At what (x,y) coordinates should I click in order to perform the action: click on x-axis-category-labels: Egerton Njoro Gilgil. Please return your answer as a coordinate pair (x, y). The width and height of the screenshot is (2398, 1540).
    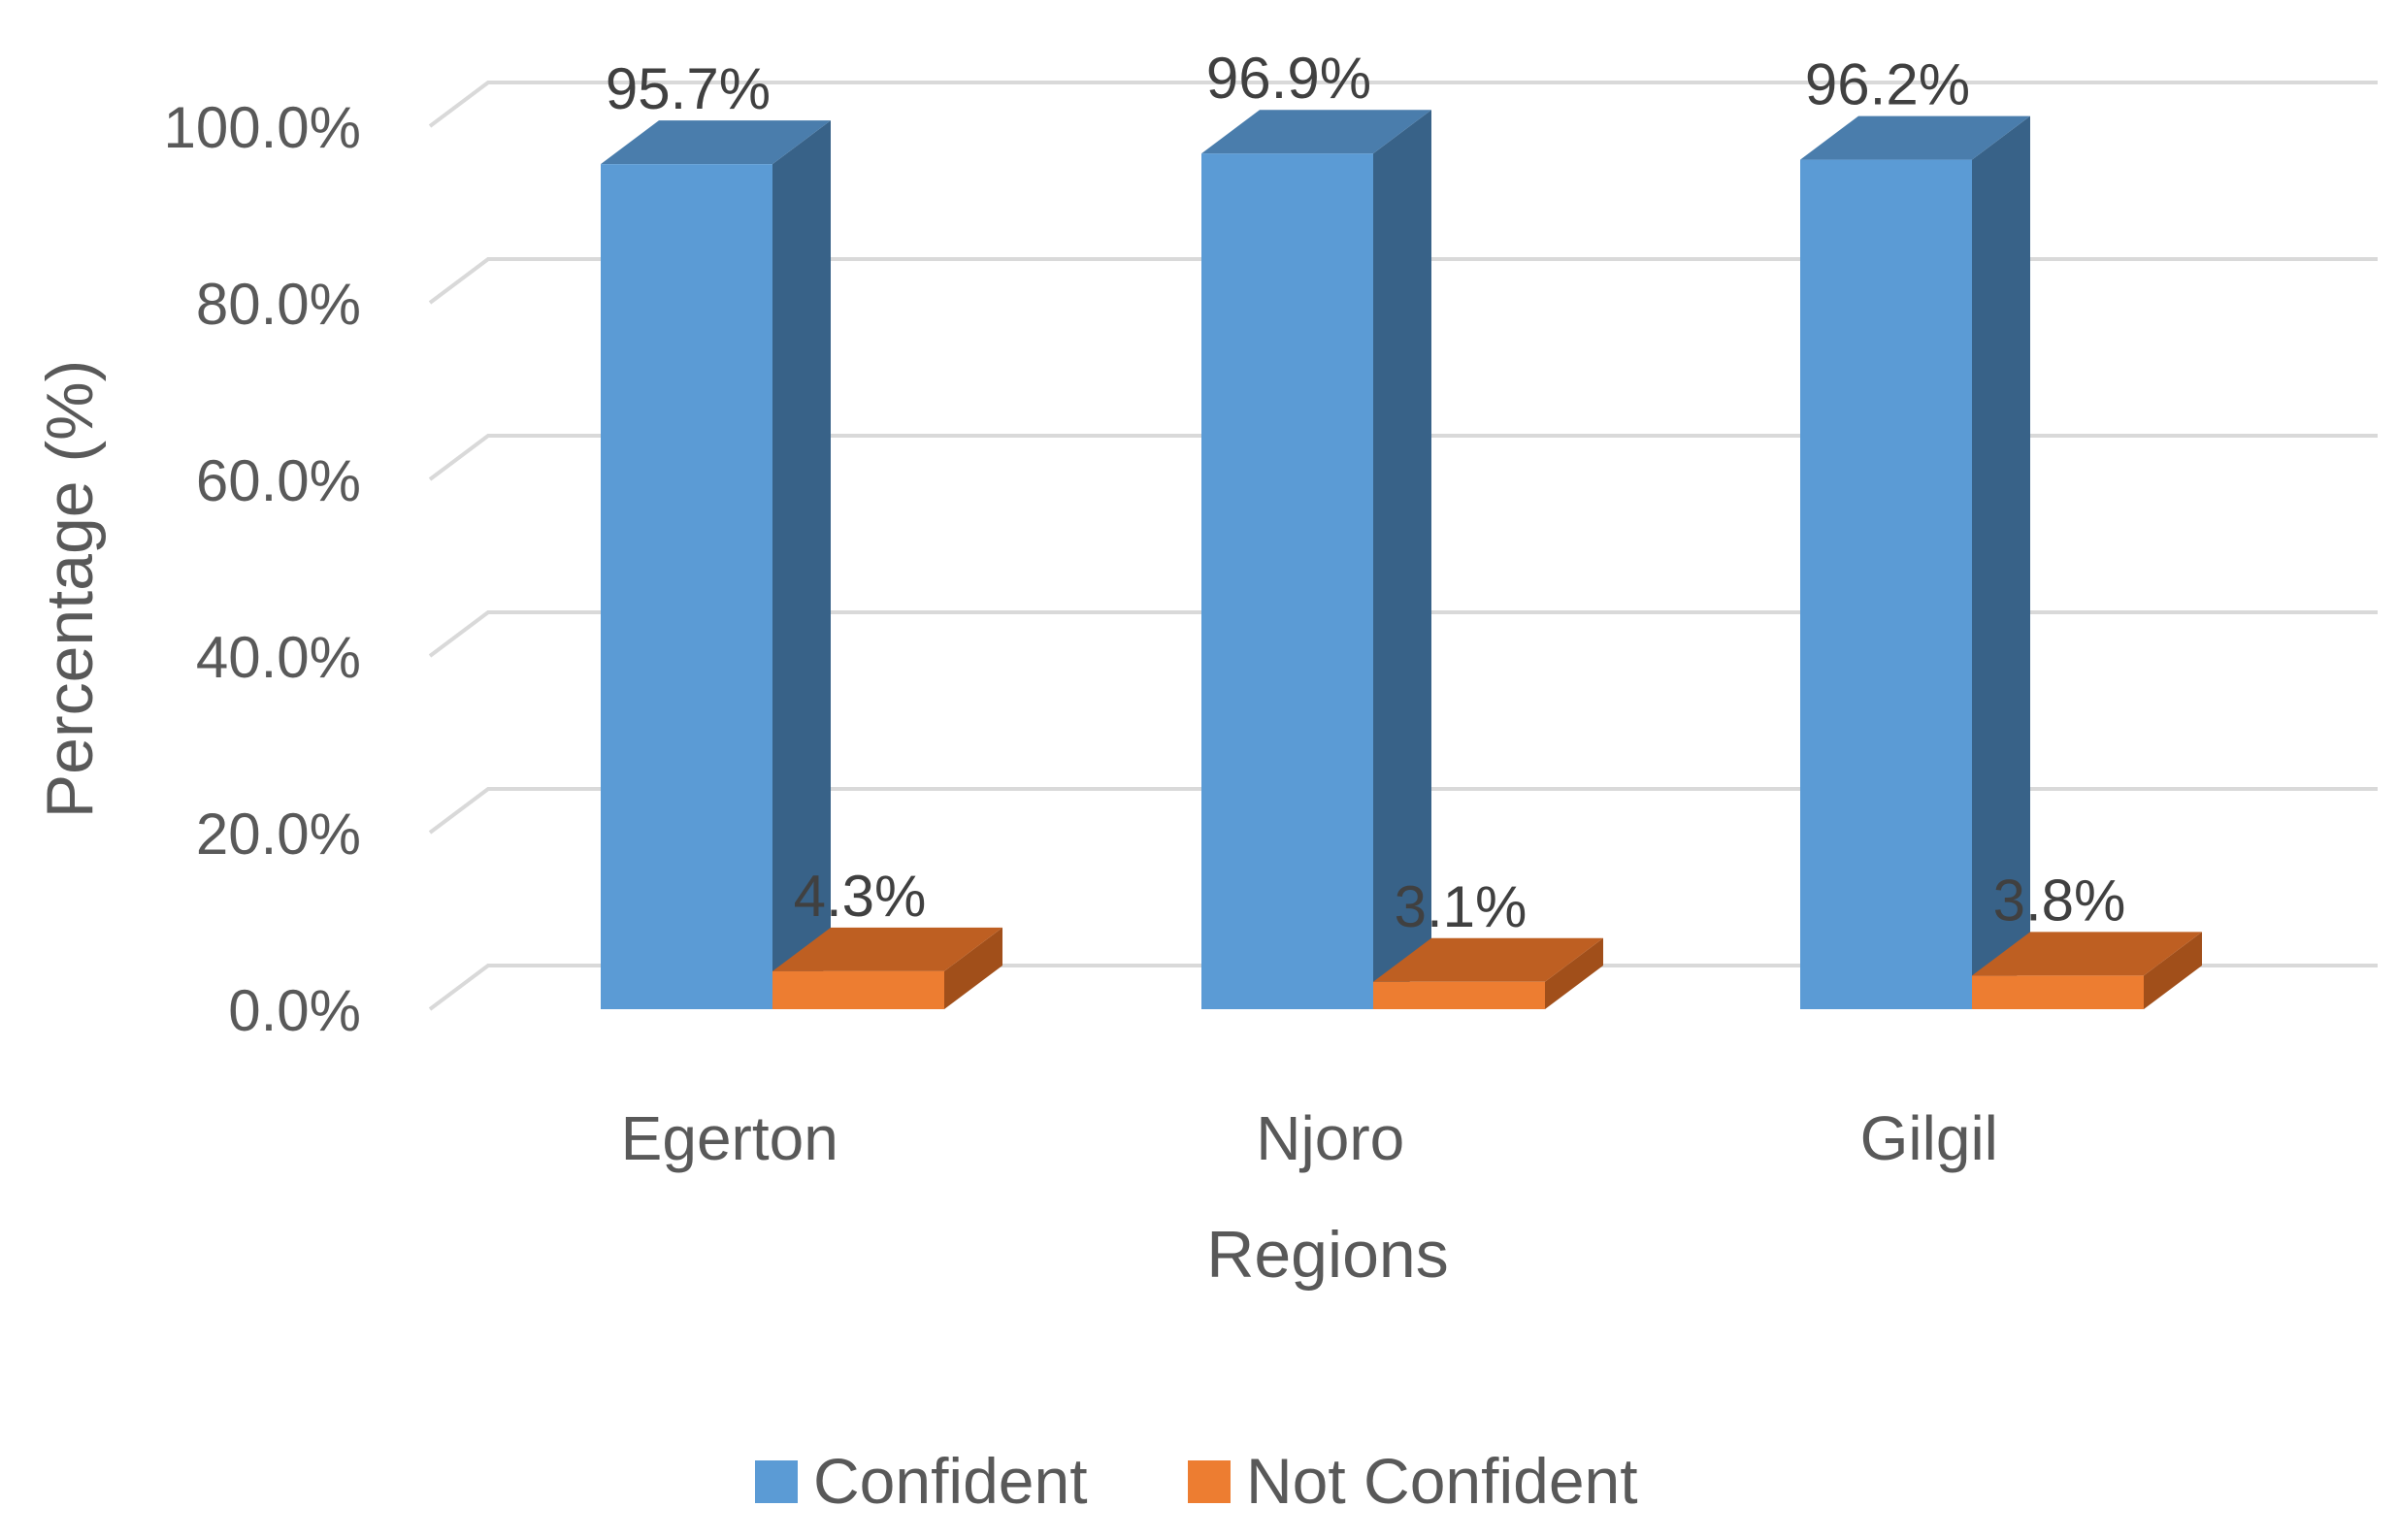
    Looking at the image, I should click on (1309, 1138).